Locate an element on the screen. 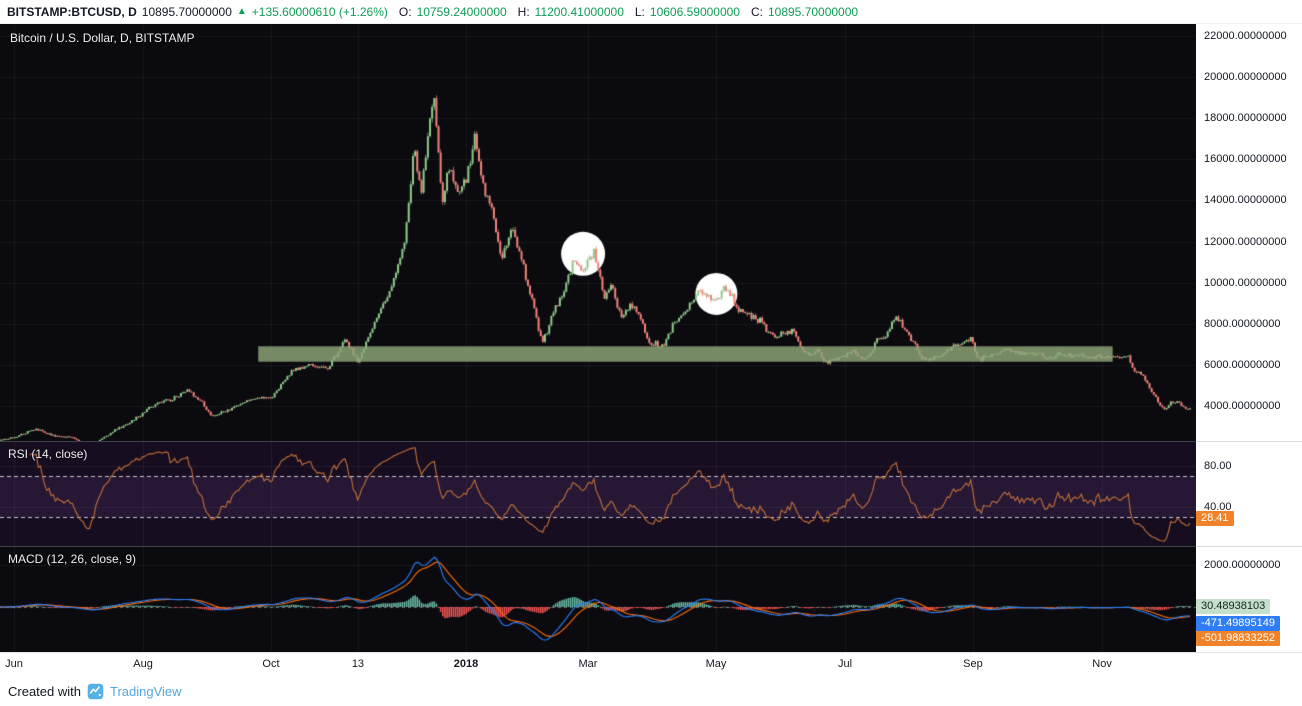  close-value: 10895.70000000 is located at coordinates (813, 11).